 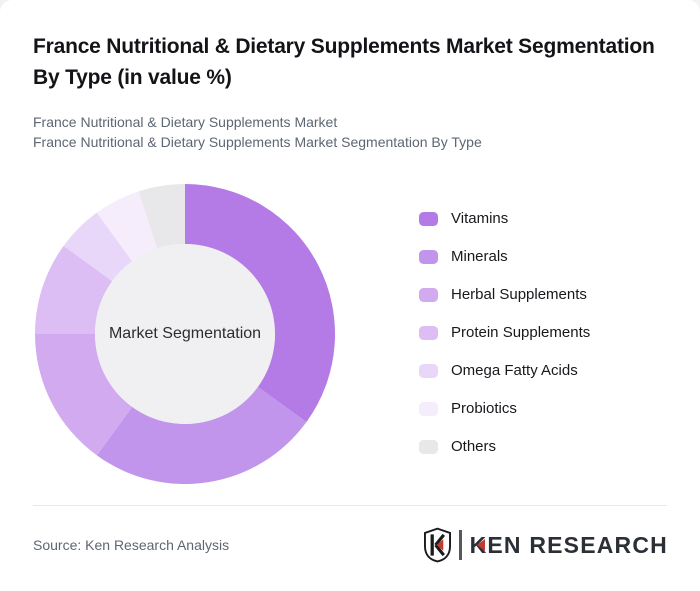 What do you see at coordinates (74, 289) in the screenshot?
I see `donut-slice-protein-supplements` at bounding box center [74, 289].